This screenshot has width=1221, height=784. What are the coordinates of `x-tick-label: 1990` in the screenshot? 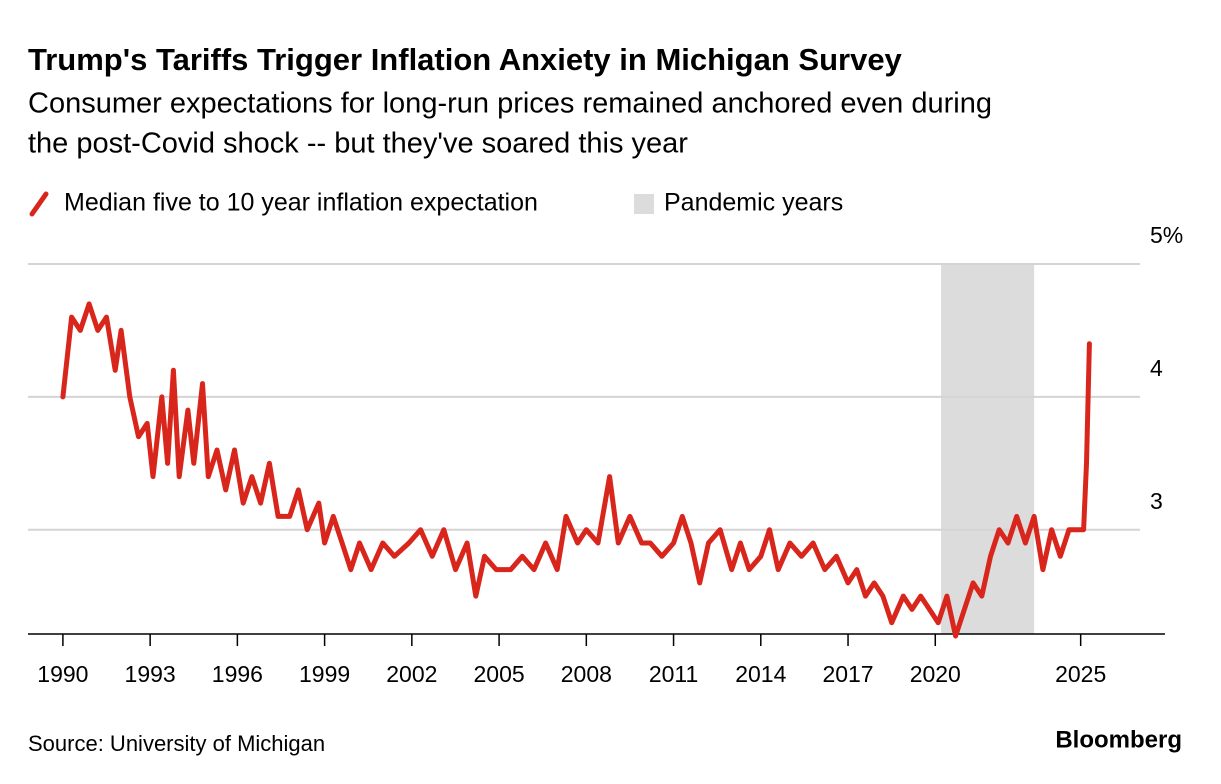 It's located at (62, 674).